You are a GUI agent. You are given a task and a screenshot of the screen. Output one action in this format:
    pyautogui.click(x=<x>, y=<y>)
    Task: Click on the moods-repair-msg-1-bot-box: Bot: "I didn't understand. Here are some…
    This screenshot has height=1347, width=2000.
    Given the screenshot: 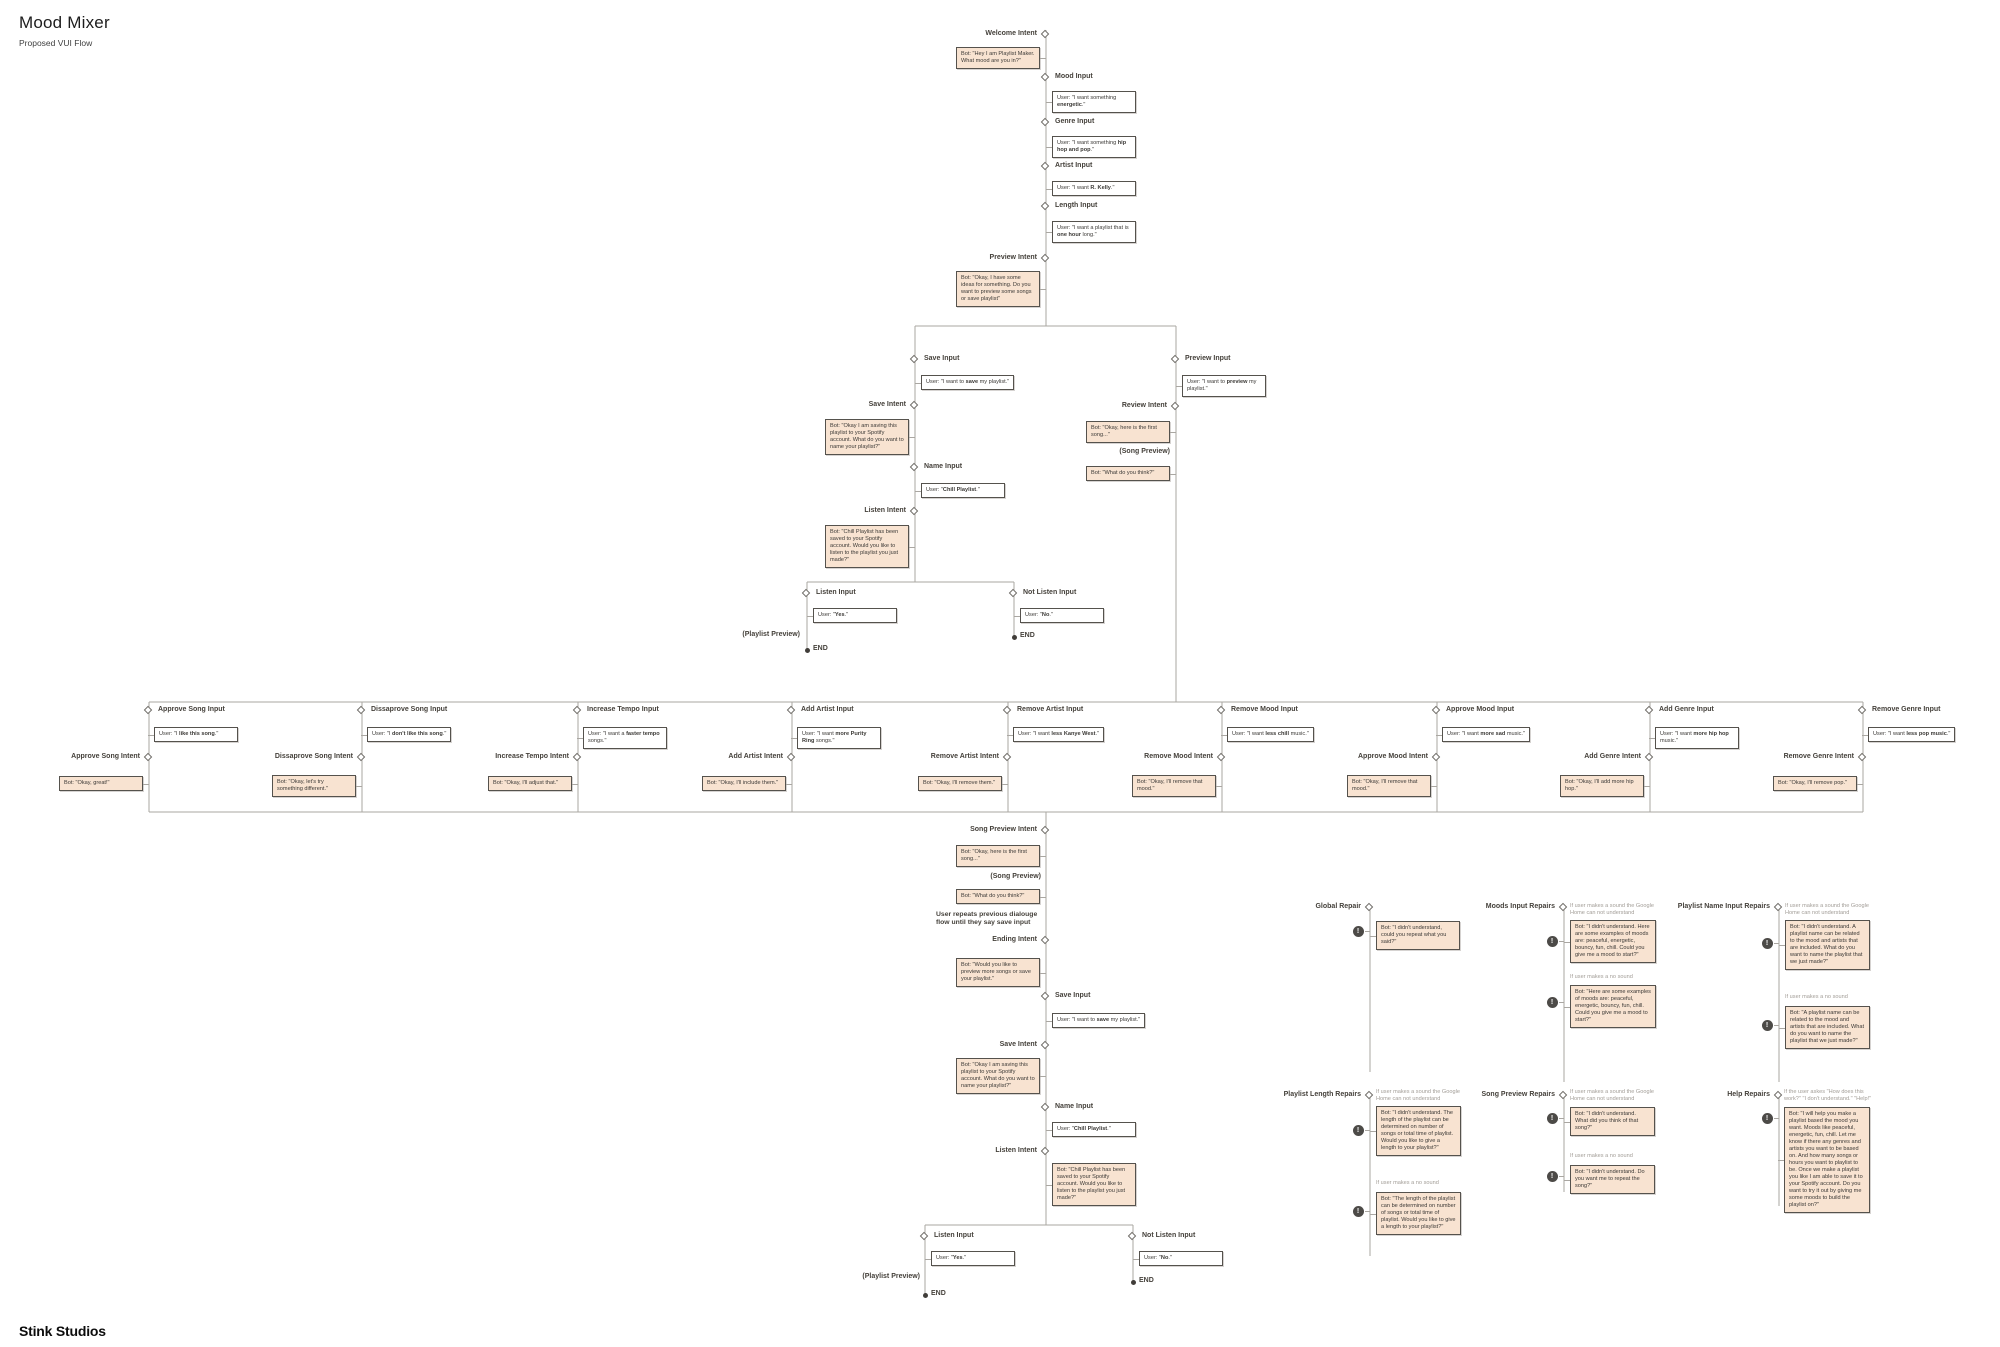 What is the action you would take?
    pyautogui.click(x=1610, y=941)
    